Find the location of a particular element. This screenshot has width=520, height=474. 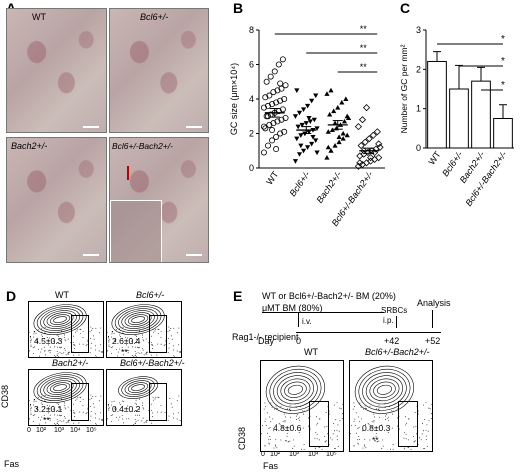

flow-label-bach2: Bach2+/- is located at coordinates (70, 363).